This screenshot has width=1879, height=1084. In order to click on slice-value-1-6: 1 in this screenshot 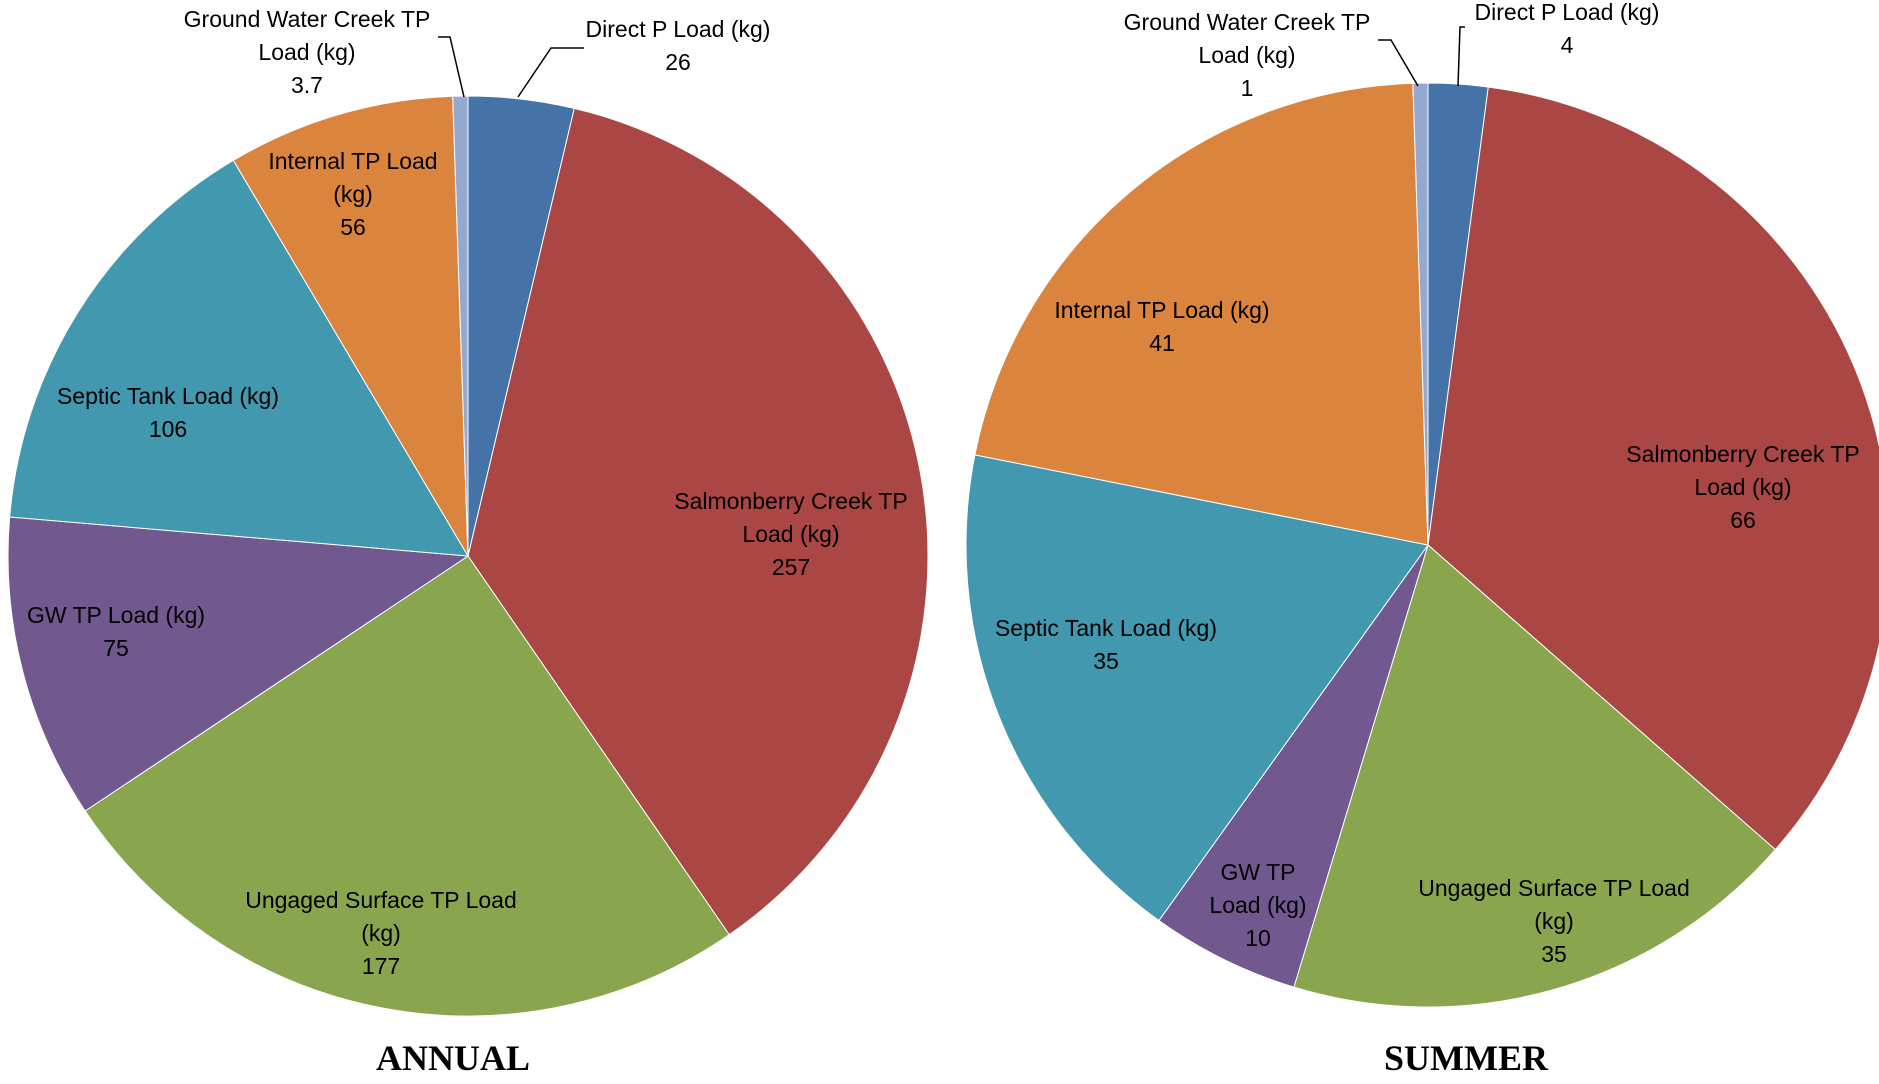, I will do `click(1247, 88)`.